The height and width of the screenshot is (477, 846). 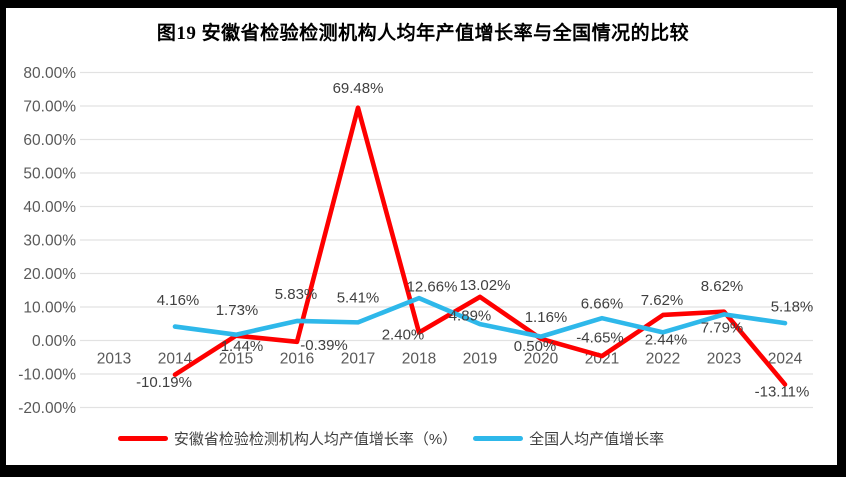 What do you see at coordinates (782, 392) in the screenshot?
I see `data-label: -13.11%` at bounding box center [782, 392].